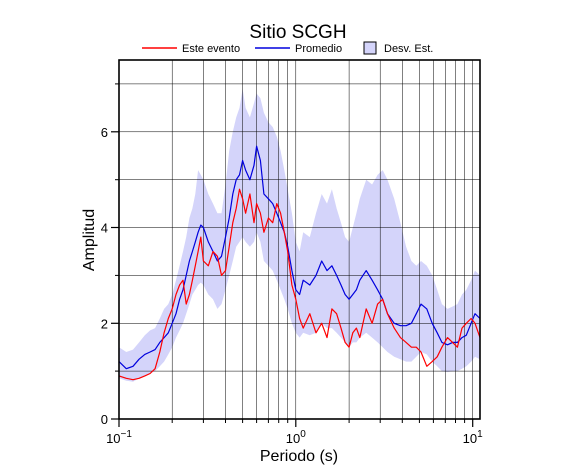 The image size is (586, 475). Describe the element at coordinates (370, 48) in the screenshot. I see `legend-swatch-desv-est` at that location.